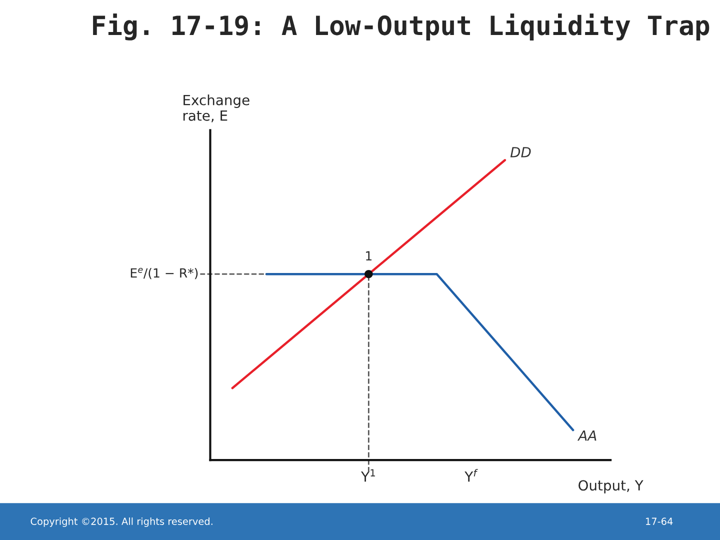 The image size is (720, 540). What do you see at coordinates (520, 152) in the screenshot?
I see `series-label: DD` at bounding box center [520, 152].